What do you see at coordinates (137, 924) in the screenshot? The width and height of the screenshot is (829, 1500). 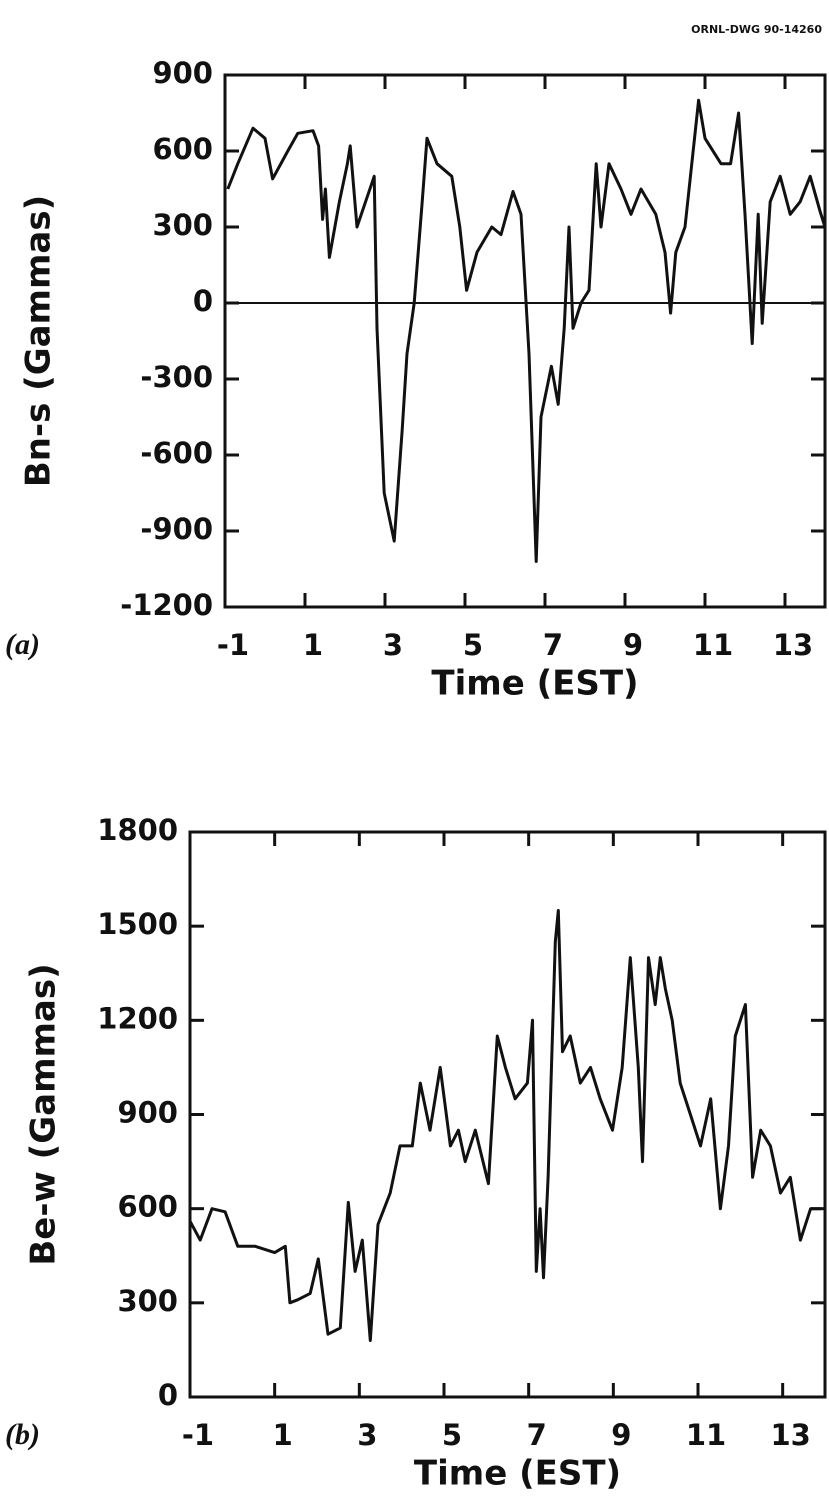 I see `y-tick-label: 1500` at bounding box center [137, 924].